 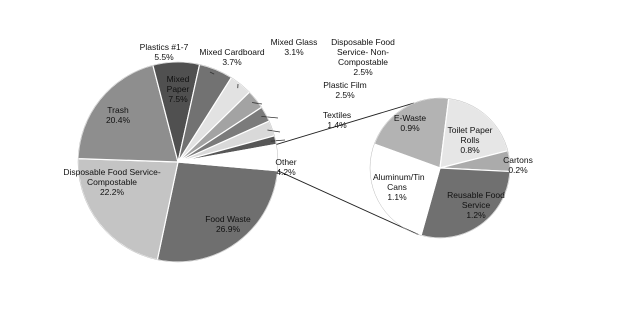 I want to click on slice-value-label: 1.2%, so click(x=476, y=215).